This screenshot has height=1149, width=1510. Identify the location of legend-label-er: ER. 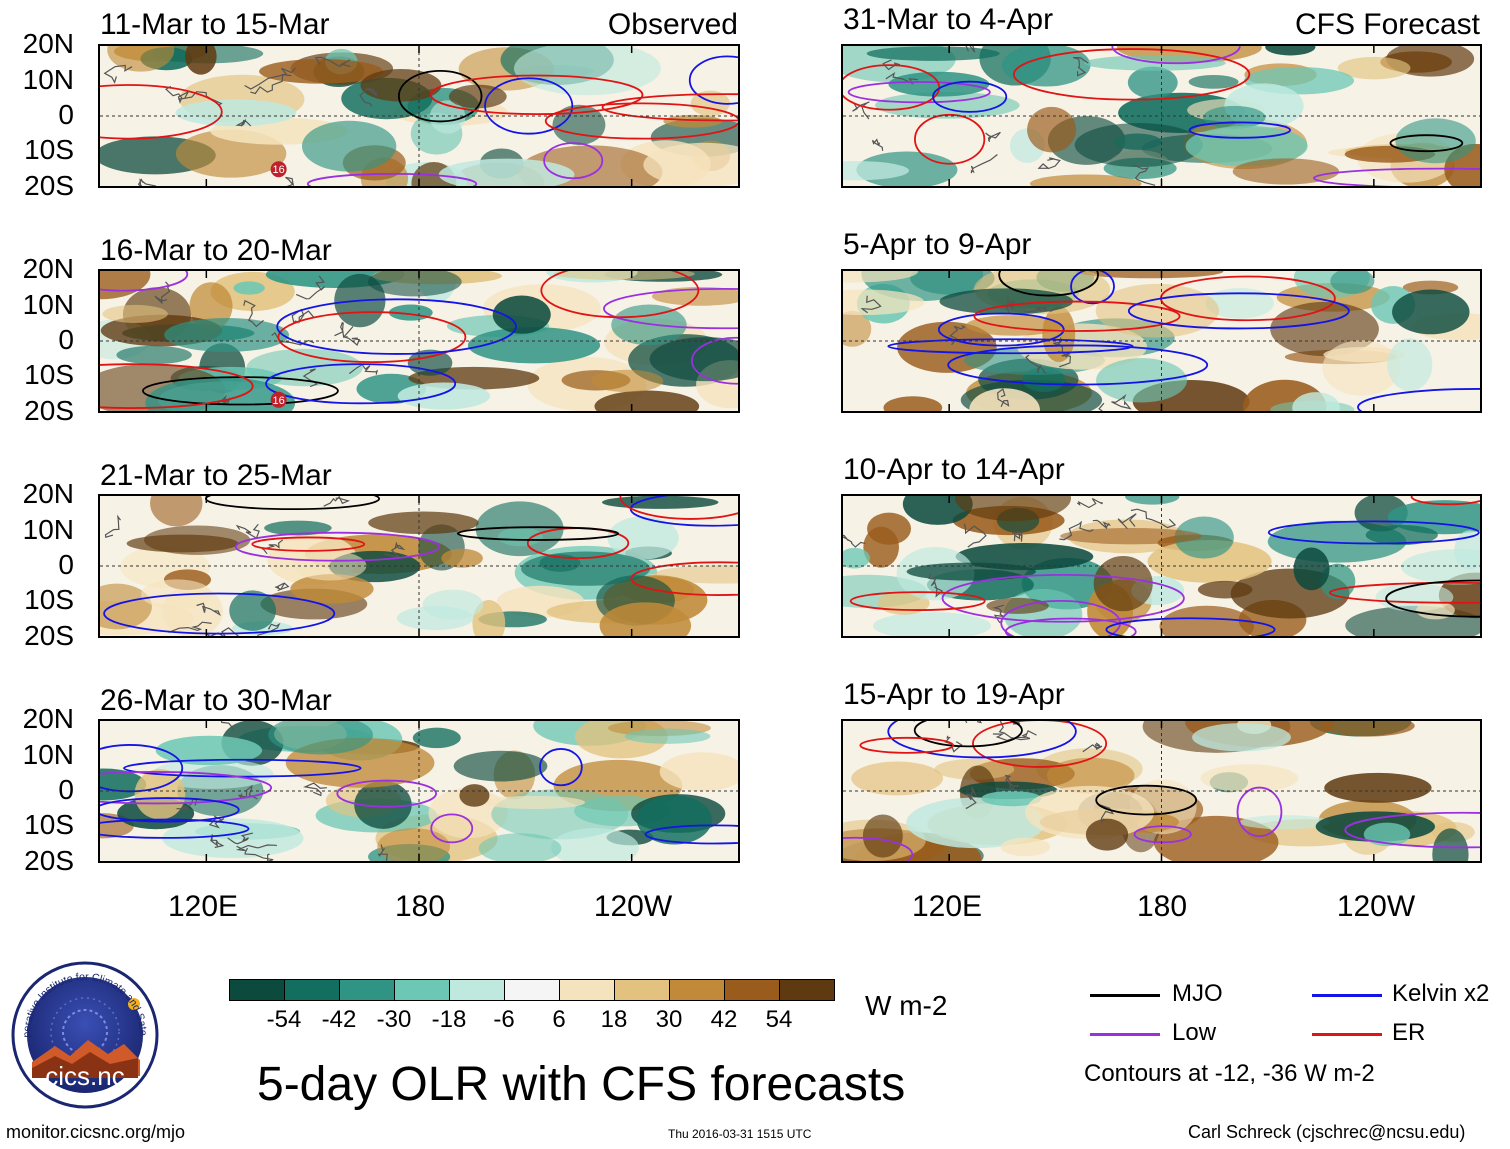
(1409, 1032).